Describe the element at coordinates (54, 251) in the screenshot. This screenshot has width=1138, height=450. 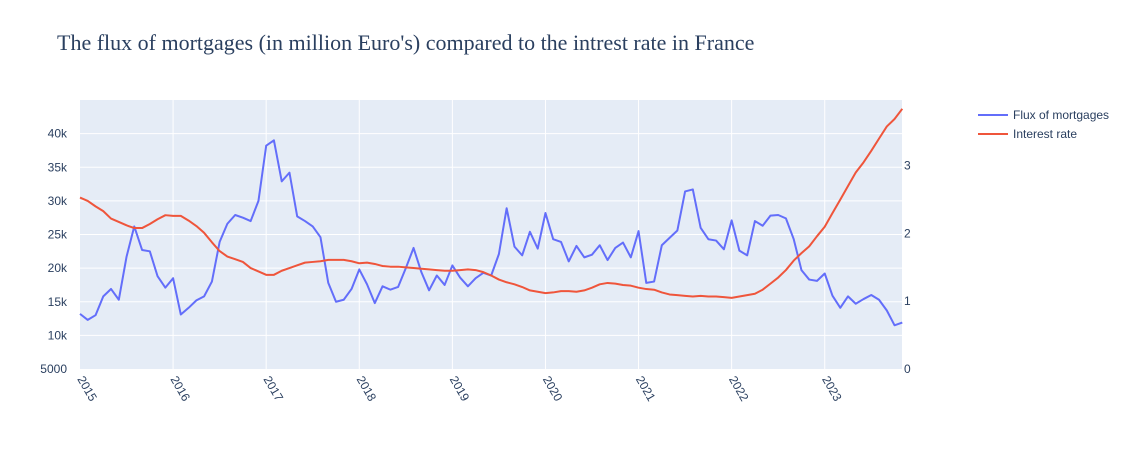
I see `y-axis-left: 5000 10k 15k 20k 25k 30k 35k 40k` at that location.